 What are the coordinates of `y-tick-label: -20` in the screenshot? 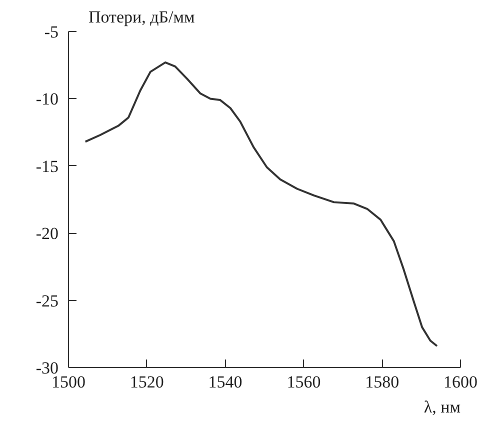 It's located at (47, 234).